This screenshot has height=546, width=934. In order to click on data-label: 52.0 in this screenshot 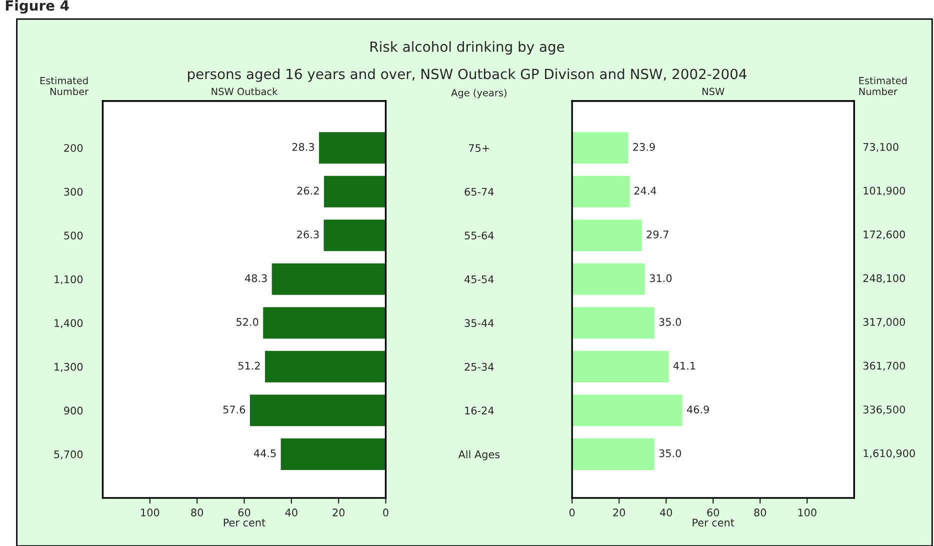, I will do `click(247, 322)`.